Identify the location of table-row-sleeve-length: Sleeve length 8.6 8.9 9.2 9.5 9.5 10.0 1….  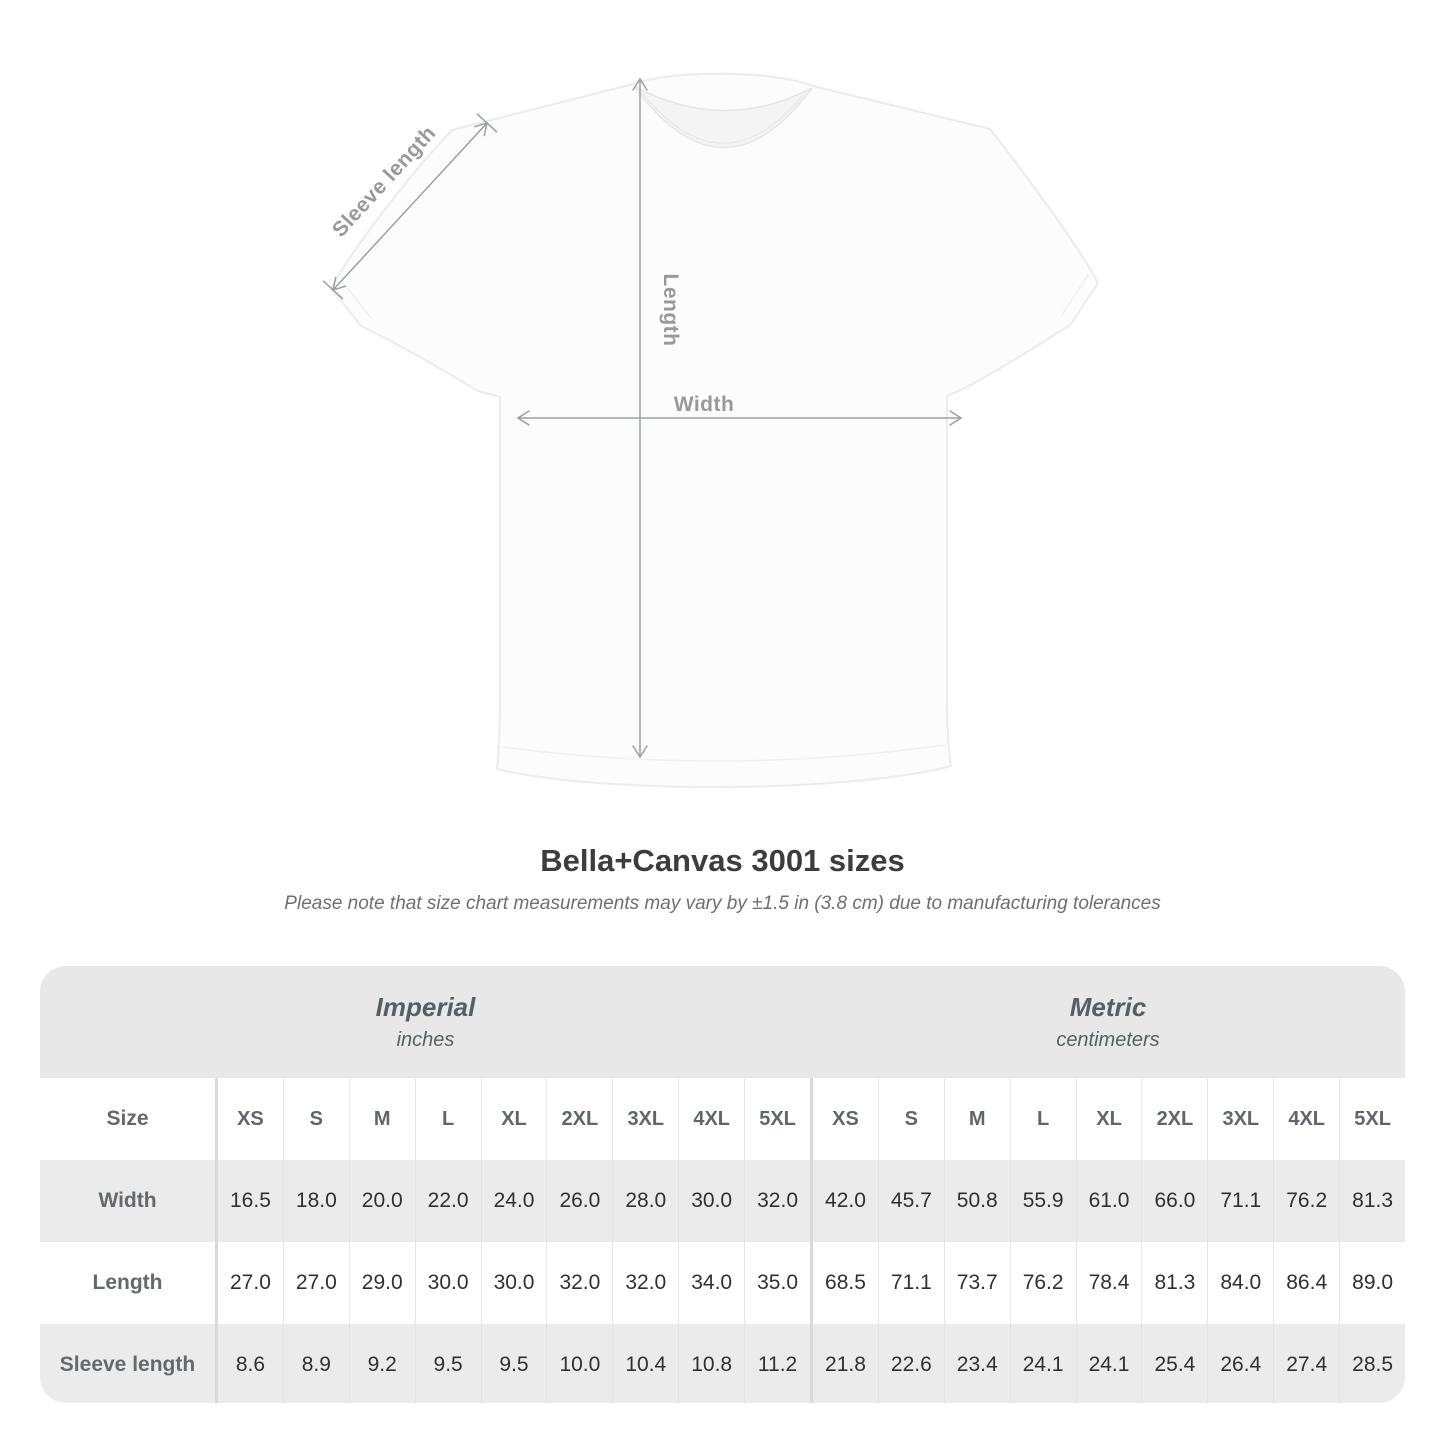
(722, 1363).